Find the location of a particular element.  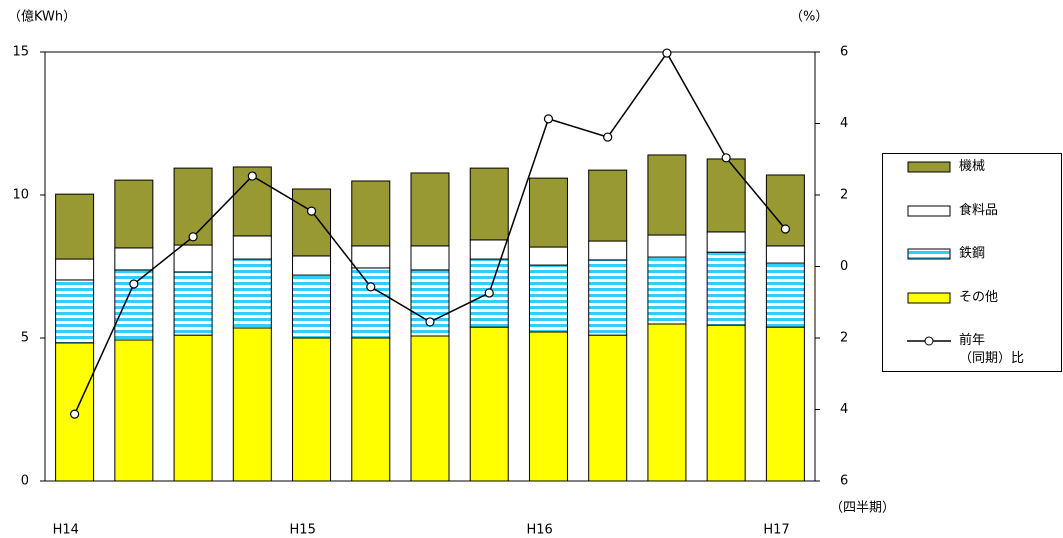

y2-axis-label: （%） is located at coordinates (809, 17).